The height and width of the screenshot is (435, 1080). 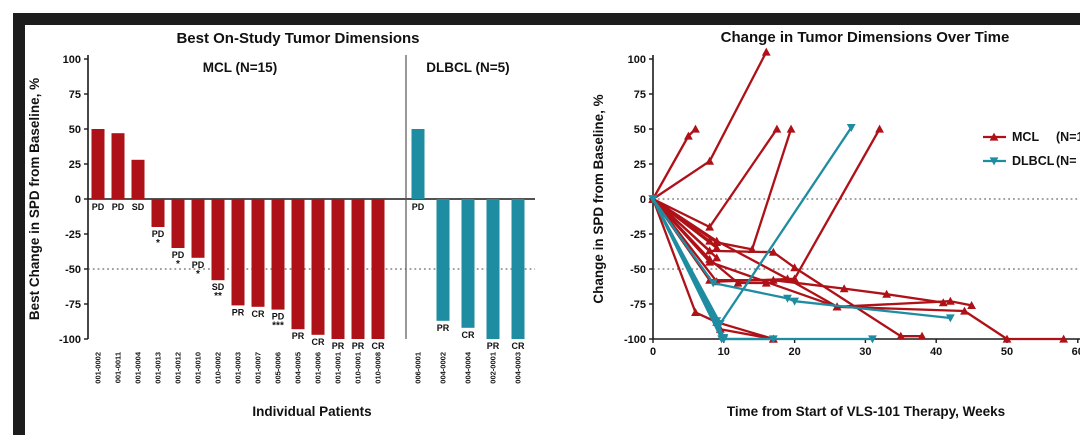 What do you see at coordinates (178, 368) in the screenshot?
I see `patient-id-label: 001-0012` at bounding box center [178, 368].